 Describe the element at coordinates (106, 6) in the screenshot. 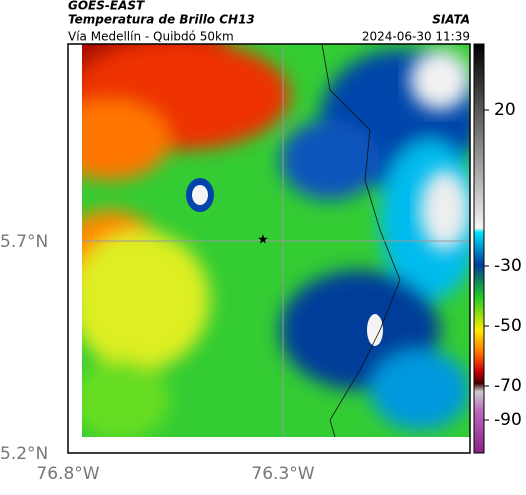

I see `source: GOES-EAST` at that location.